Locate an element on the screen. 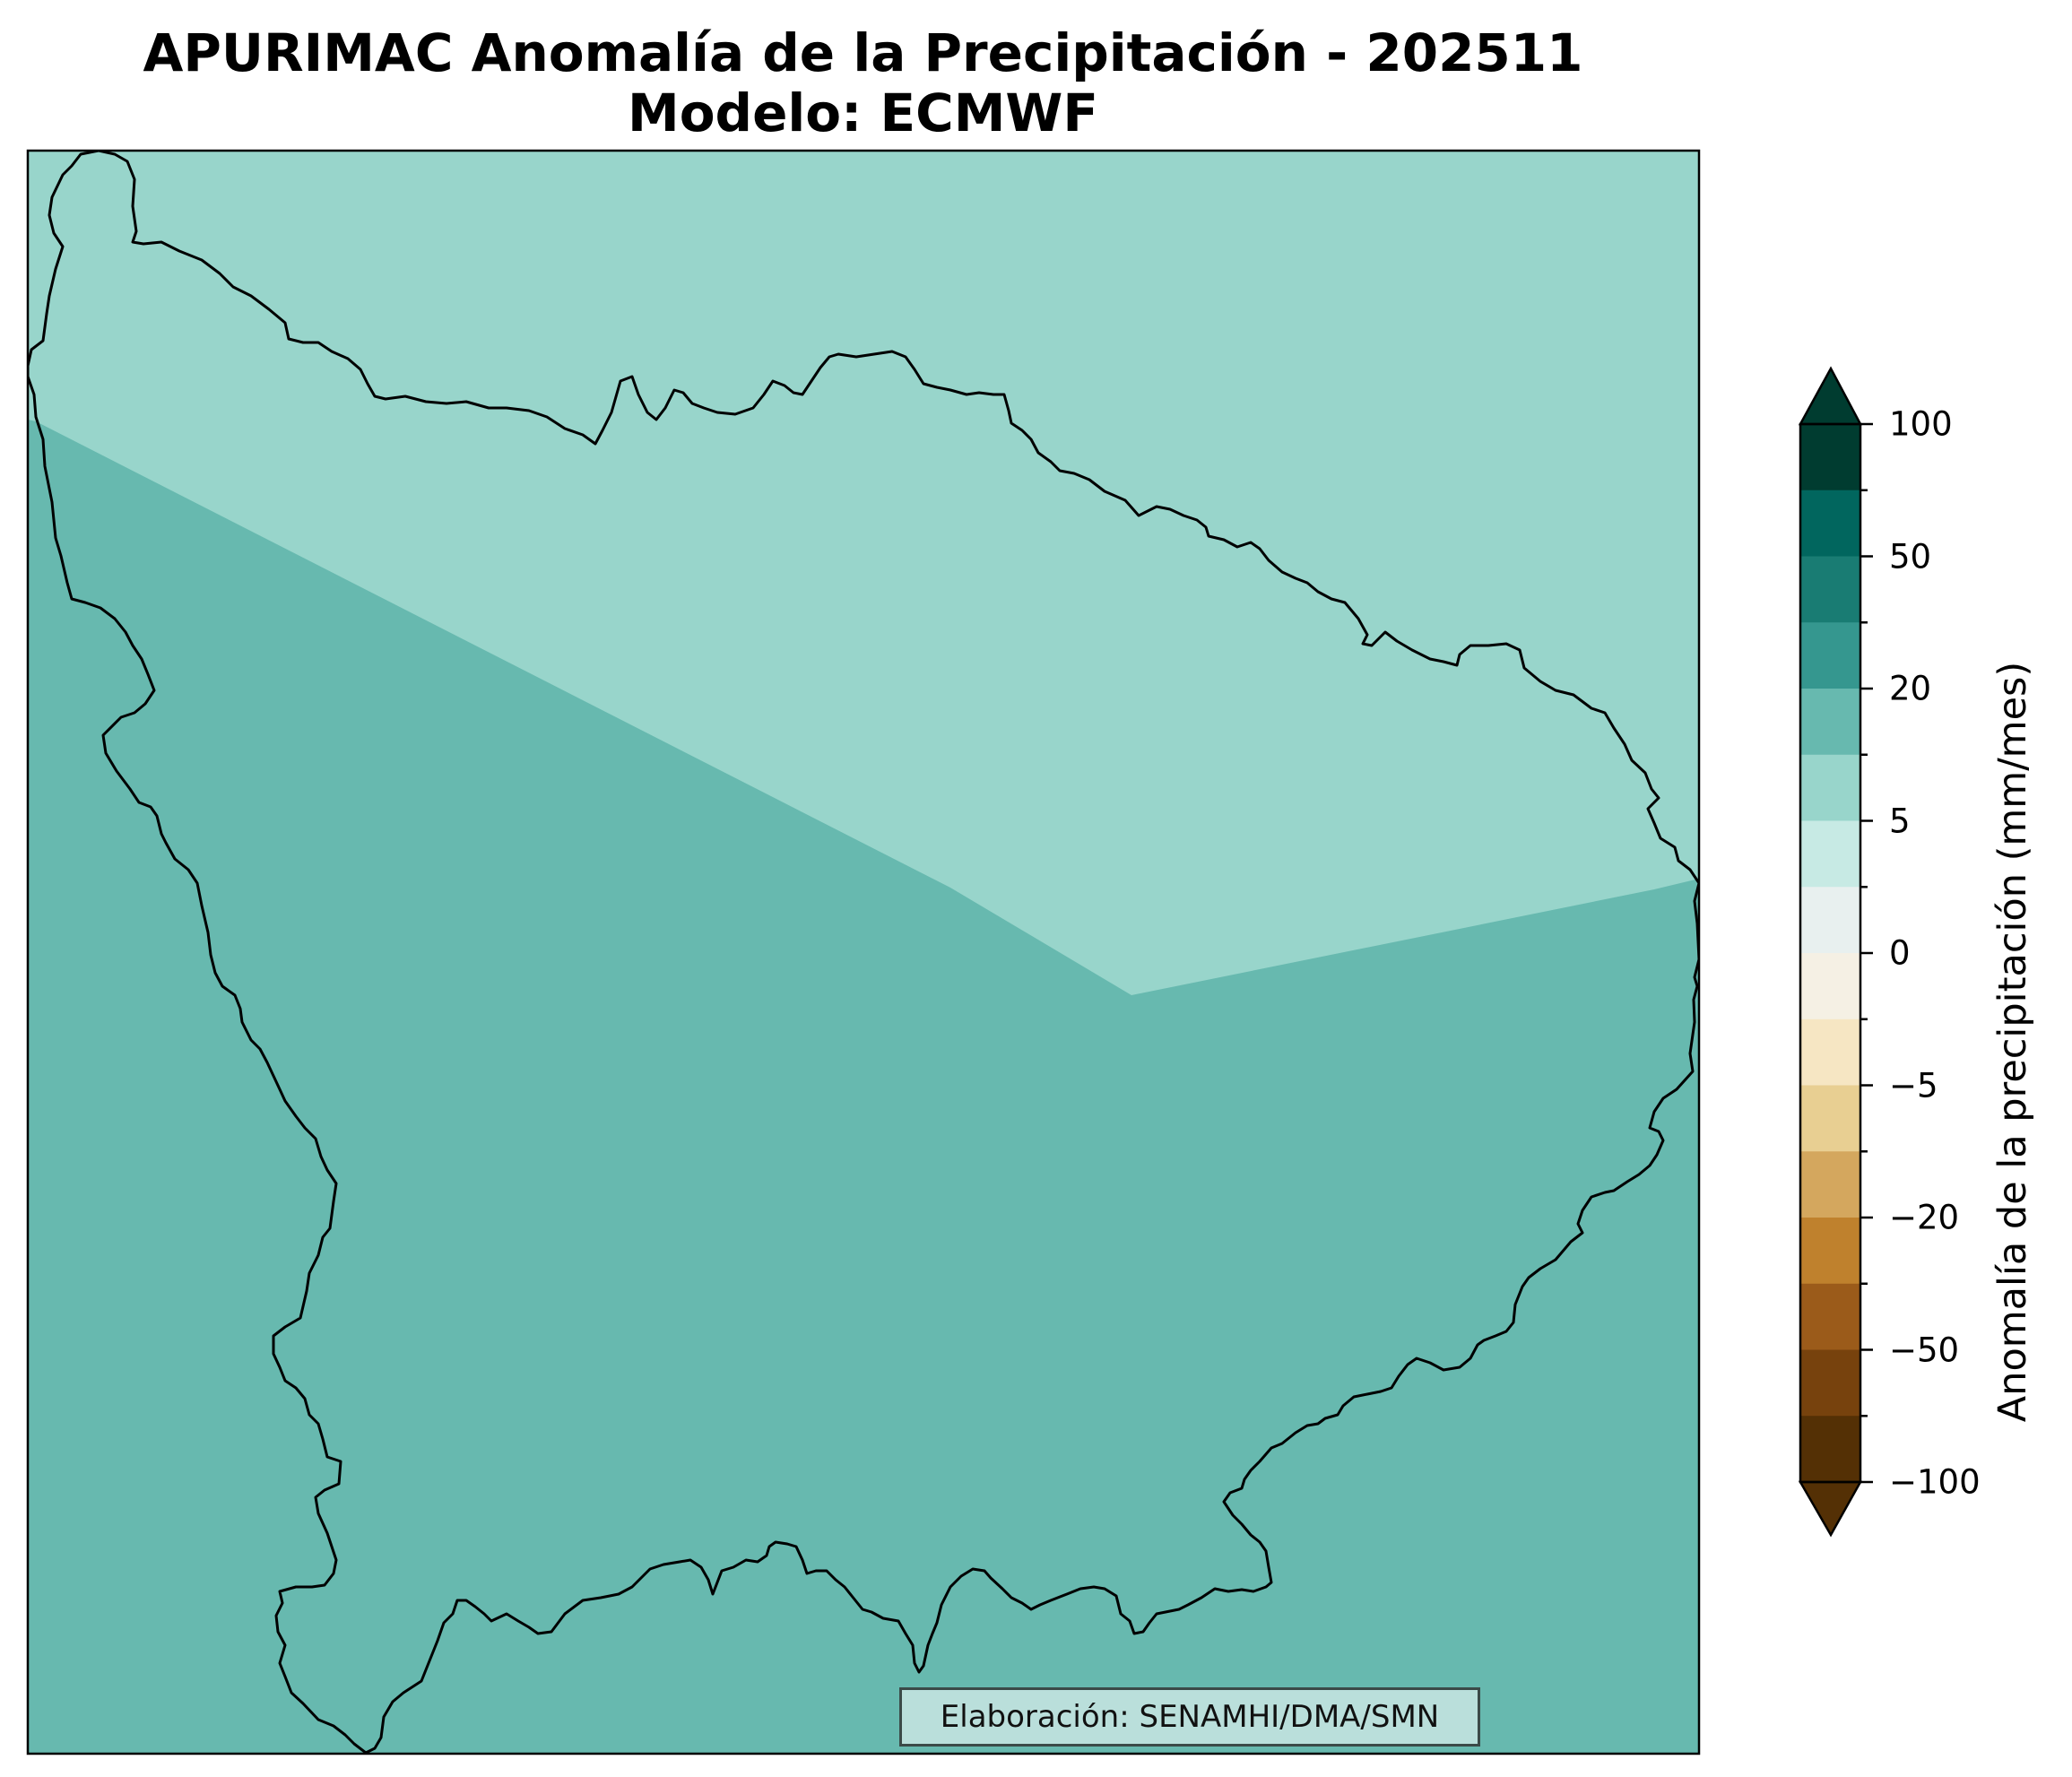 The height and width of the screenshot is (1777, 2072). credit-box: Elaboración: SENAMHI/DMA/SMN is located at coordinates (1189, 1717).